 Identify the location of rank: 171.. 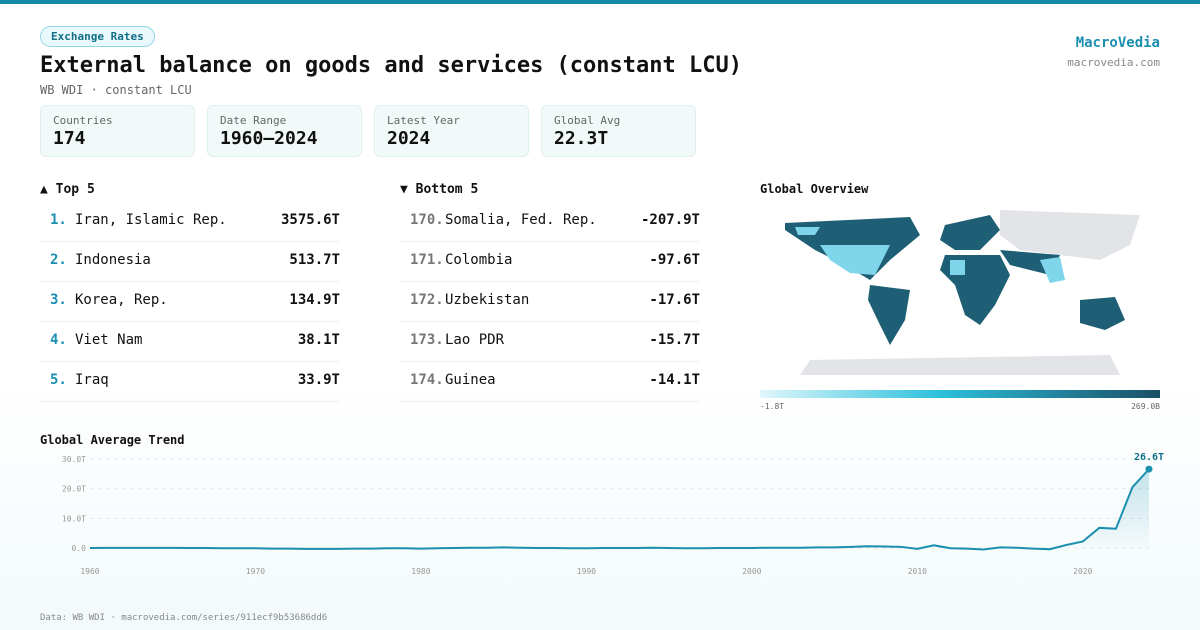
(427, 260).